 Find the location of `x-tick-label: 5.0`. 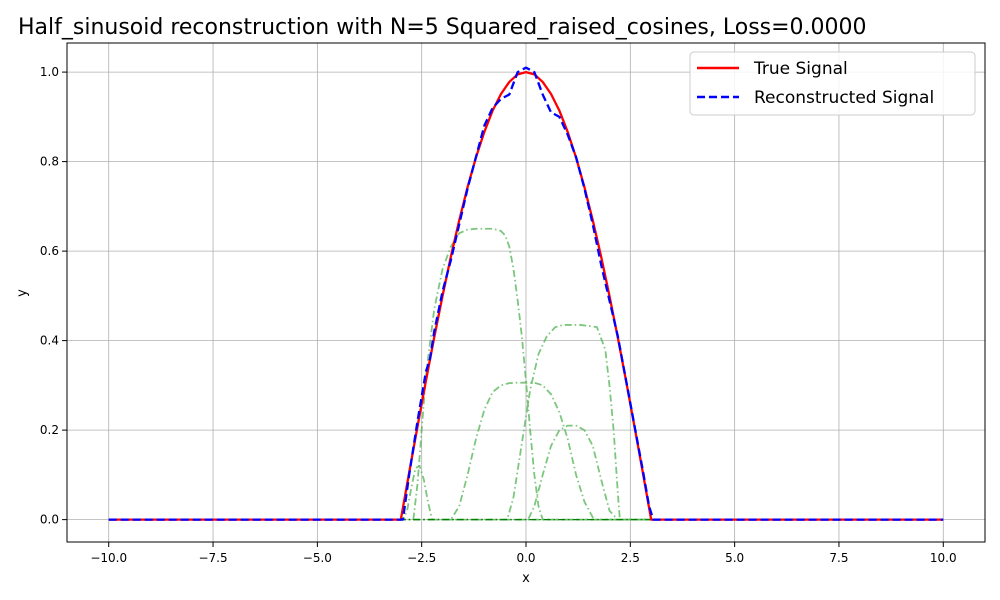

x-tick-label: 5.0 is located at coordinates (734, 558).